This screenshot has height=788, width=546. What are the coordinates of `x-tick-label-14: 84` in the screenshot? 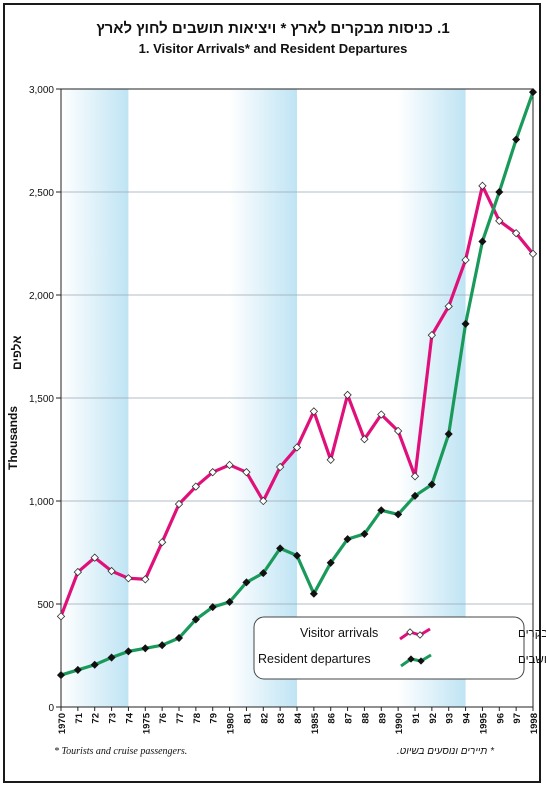 It's located at (298, 717).